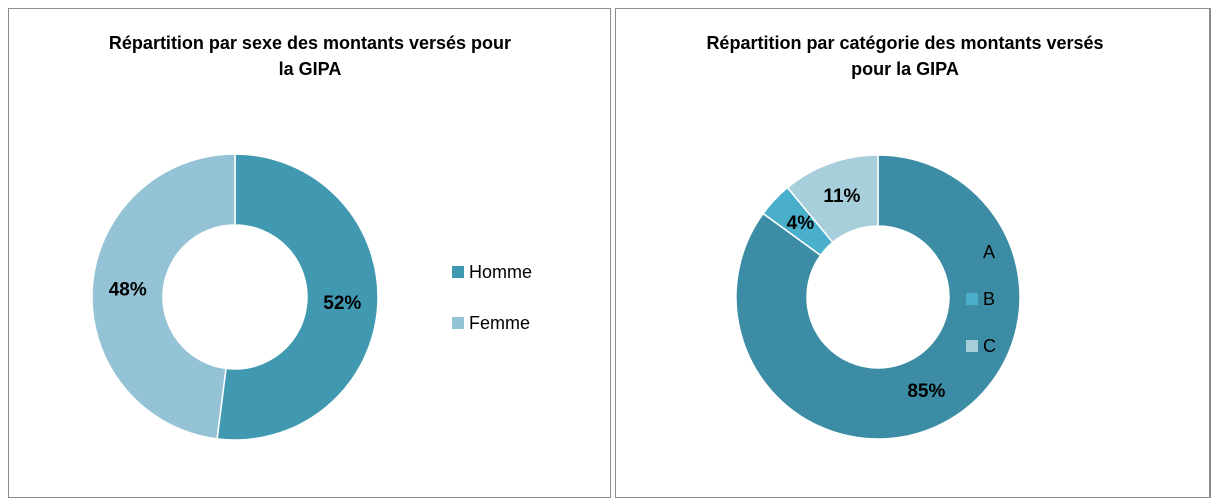 The height and width of the screenshot is (498, 1212). I want to click on data-label: 11%, so click(841, 196).